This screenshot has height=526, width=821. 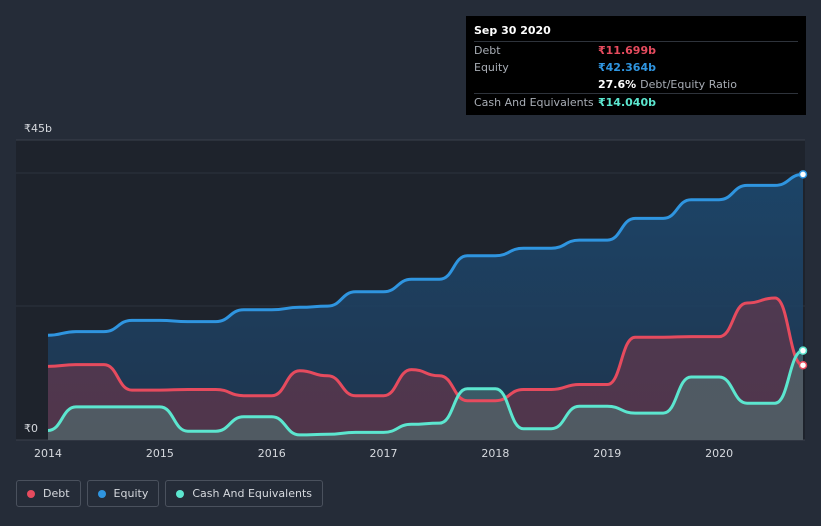 What do you see at coordinates (719, 453) in the screenshot?
I see `x-tick-label-2020: 2020` at bounding box center [719, 453].